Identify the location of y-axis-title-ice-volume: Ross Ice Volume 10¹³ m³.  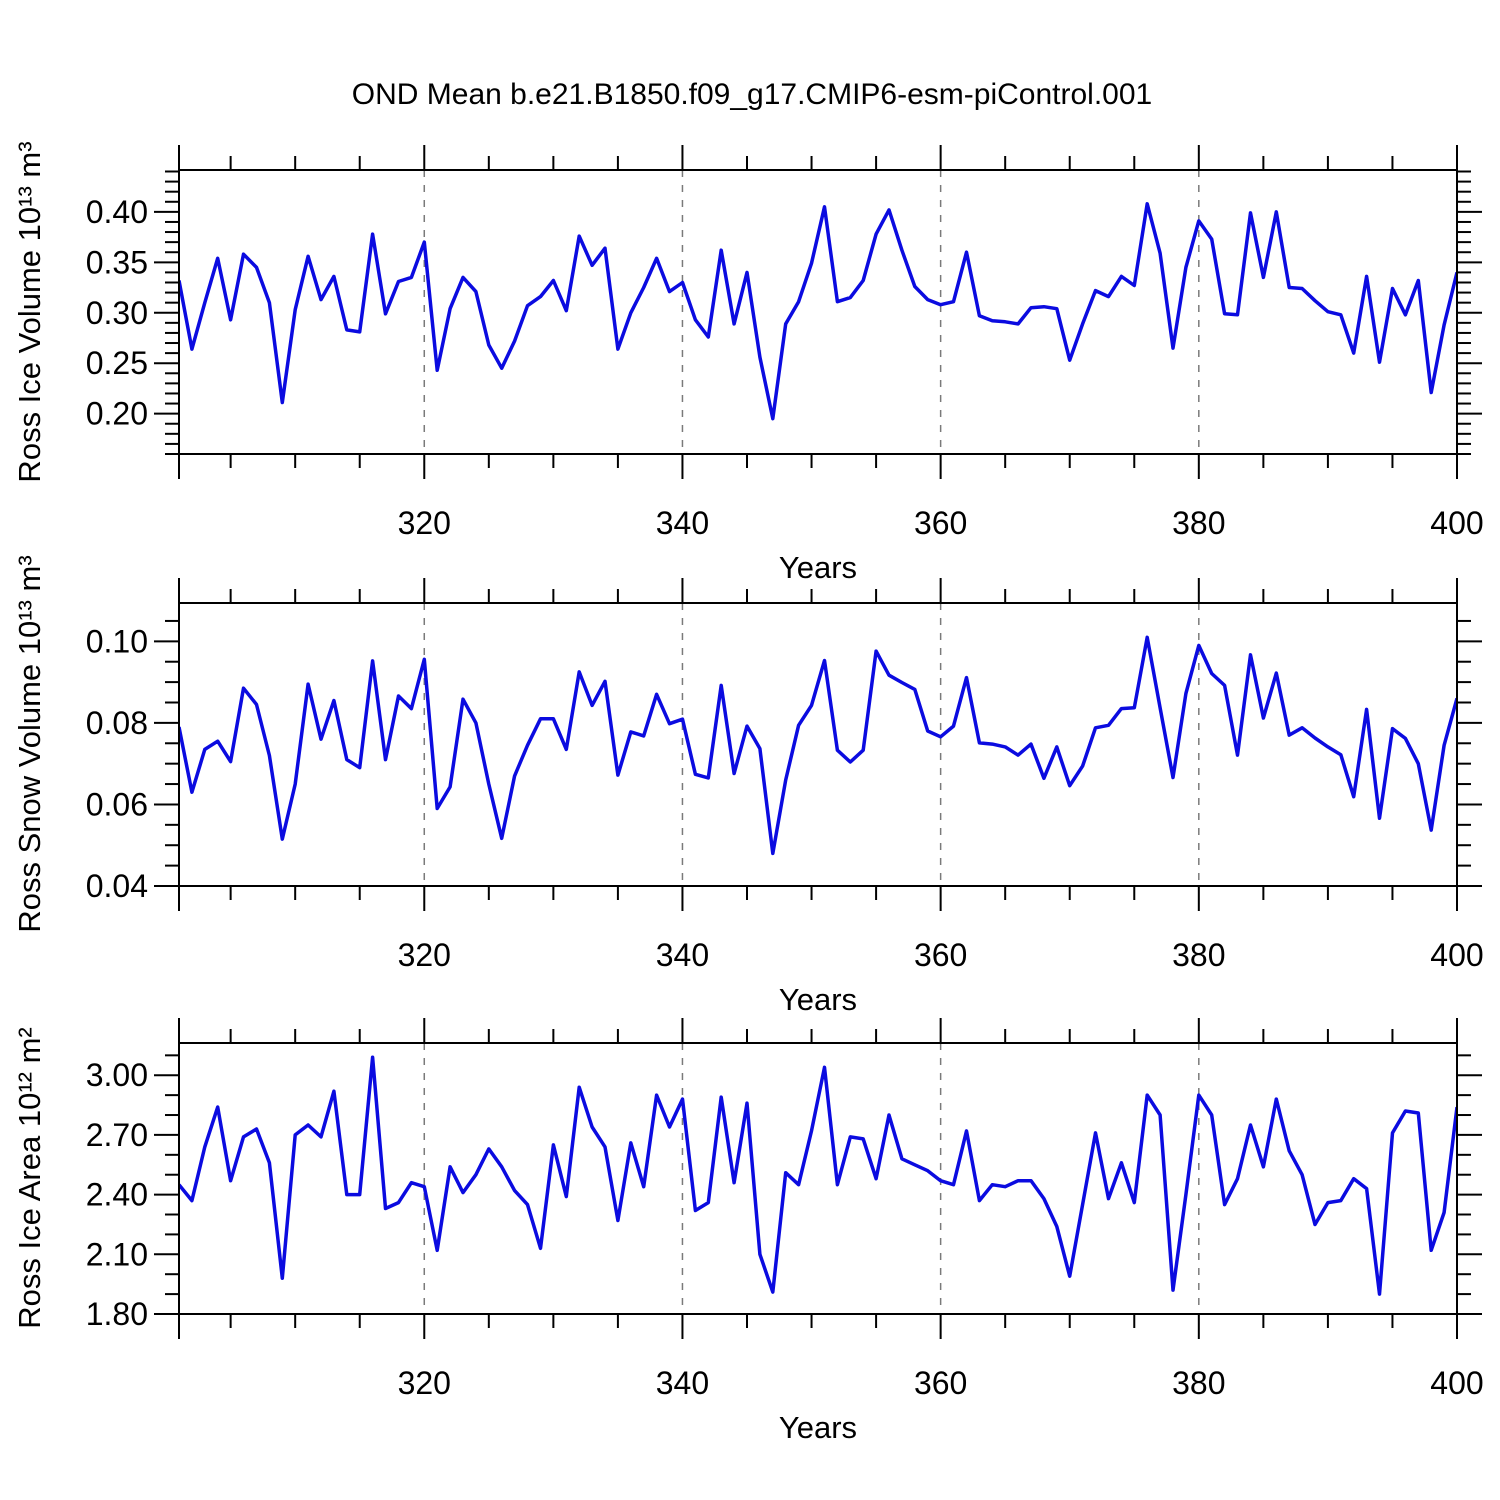
(29, 312).